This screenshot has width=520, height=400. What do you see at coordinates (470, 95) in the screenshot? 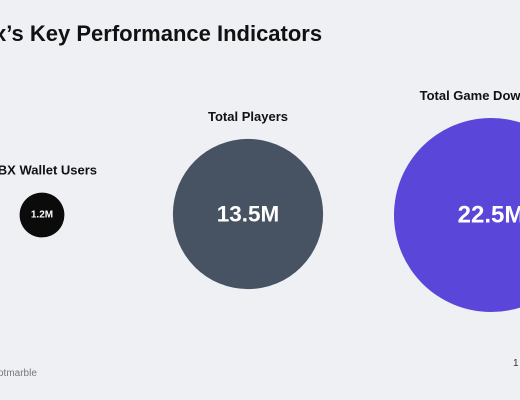
I see `kpi-label-3: Total Game Downloads` at bounding box center [470, 95].